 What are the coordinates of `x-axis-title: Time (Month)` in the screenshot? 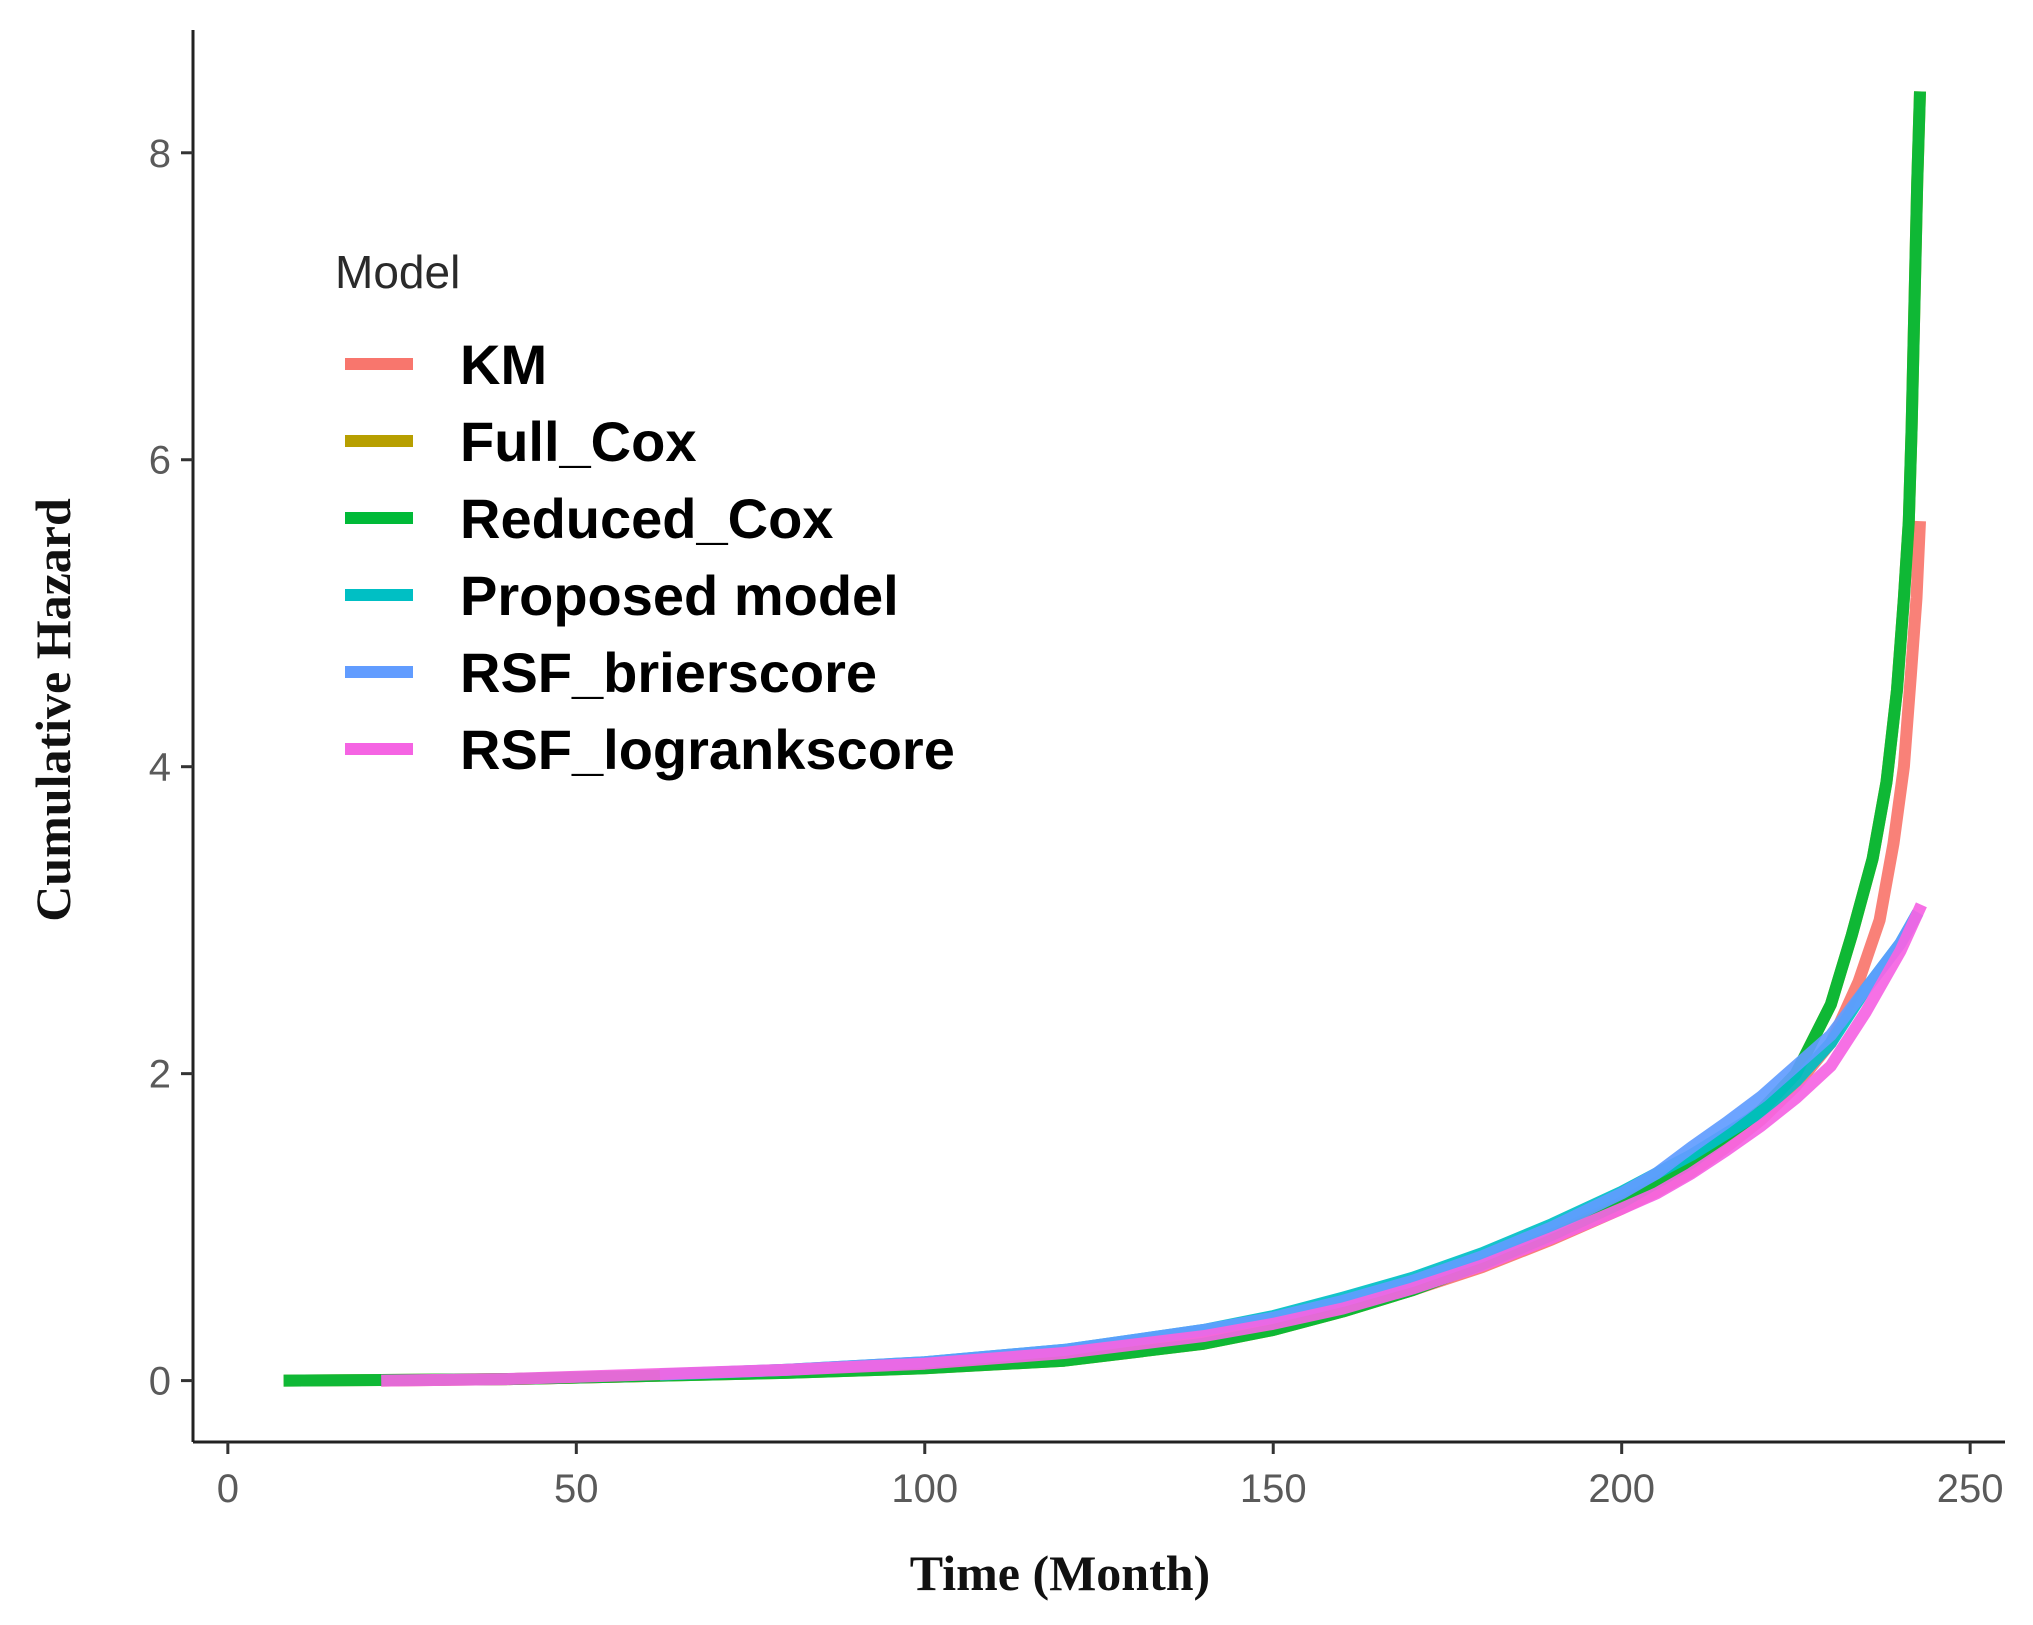 It's located at (1060, 1573).